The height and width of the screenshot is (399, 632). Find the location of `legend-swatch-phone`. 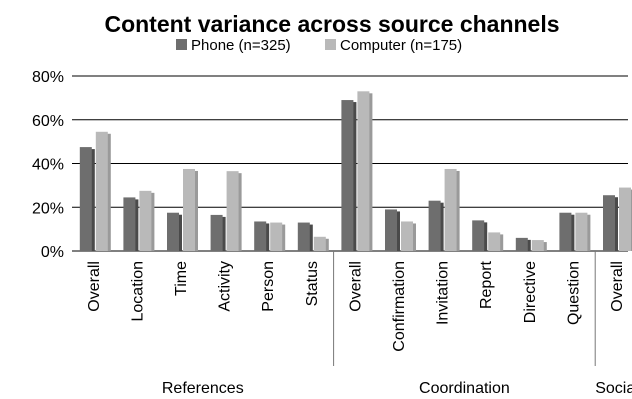

legend-swatch-phone is located at coordinates (181, 44).